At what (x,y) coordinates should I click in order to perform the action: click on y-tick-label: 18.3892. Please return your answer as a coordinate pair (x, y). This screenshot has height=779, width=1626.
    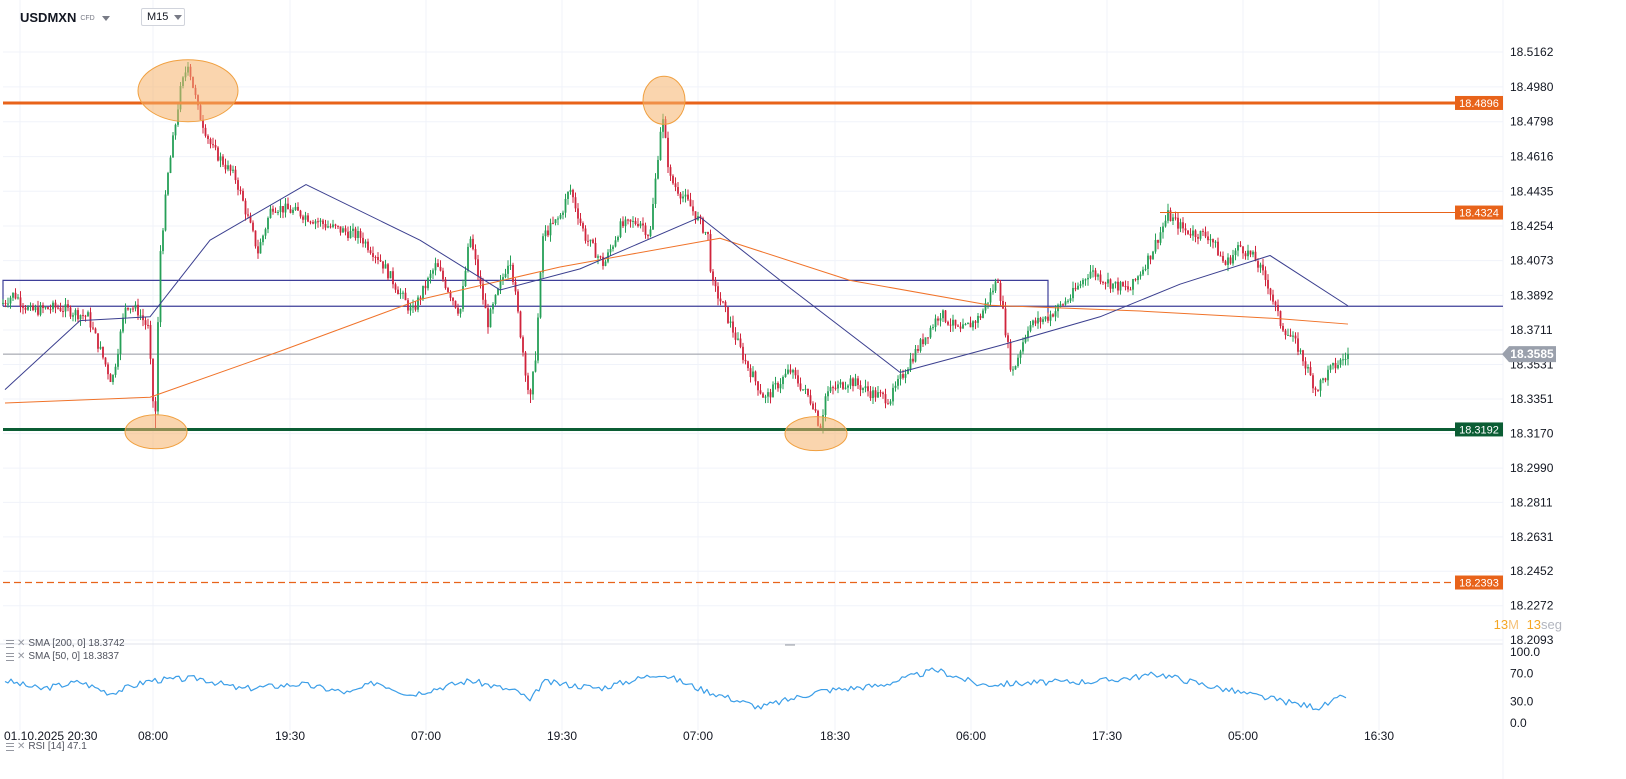
    Looking at the image, I should click on (1532, 295).